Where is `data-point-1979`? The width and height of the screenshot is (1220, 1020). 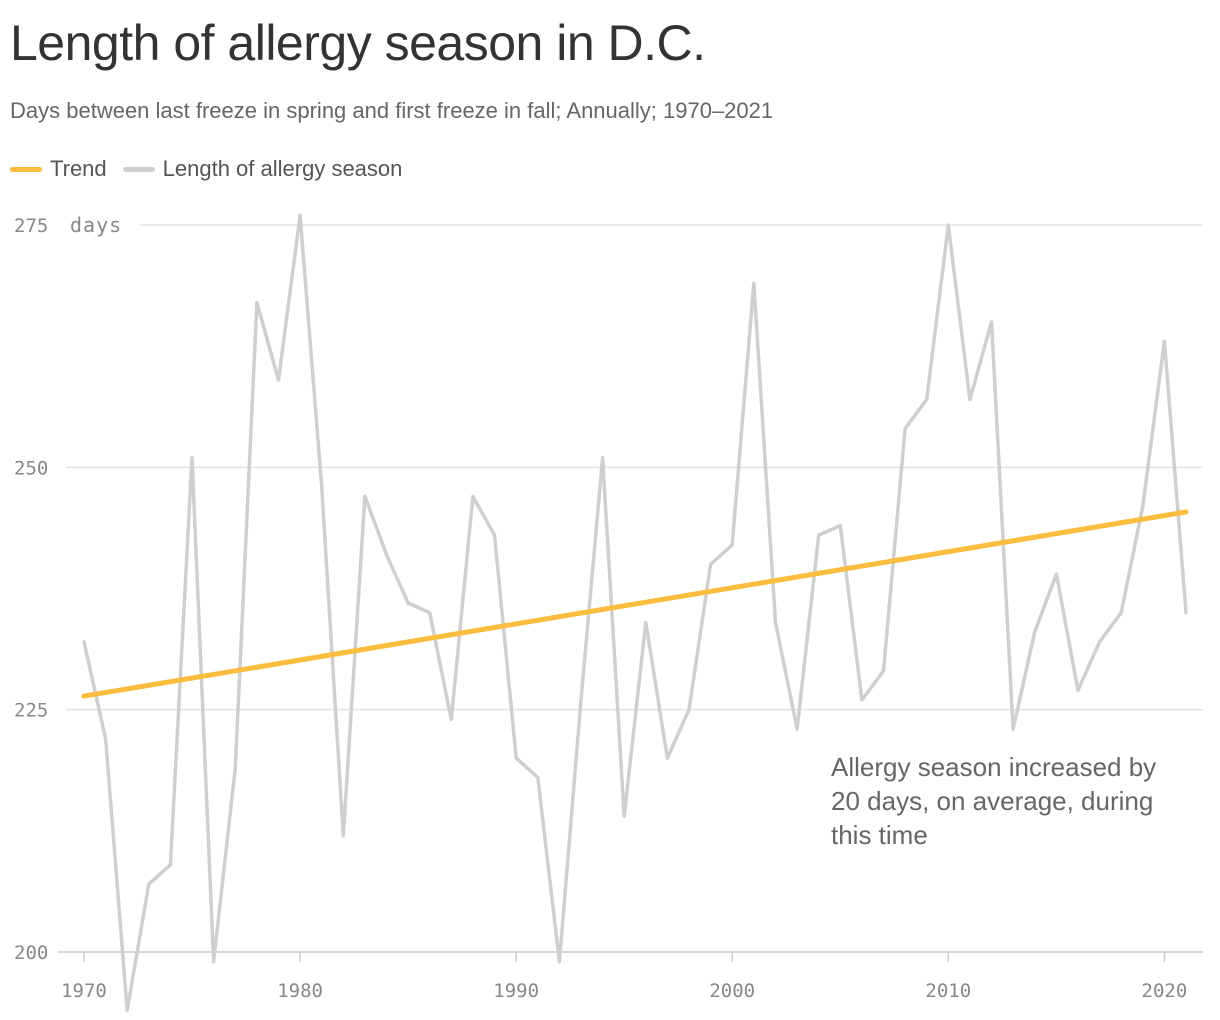 data-point-1979 is located at coordinates (278, 380).